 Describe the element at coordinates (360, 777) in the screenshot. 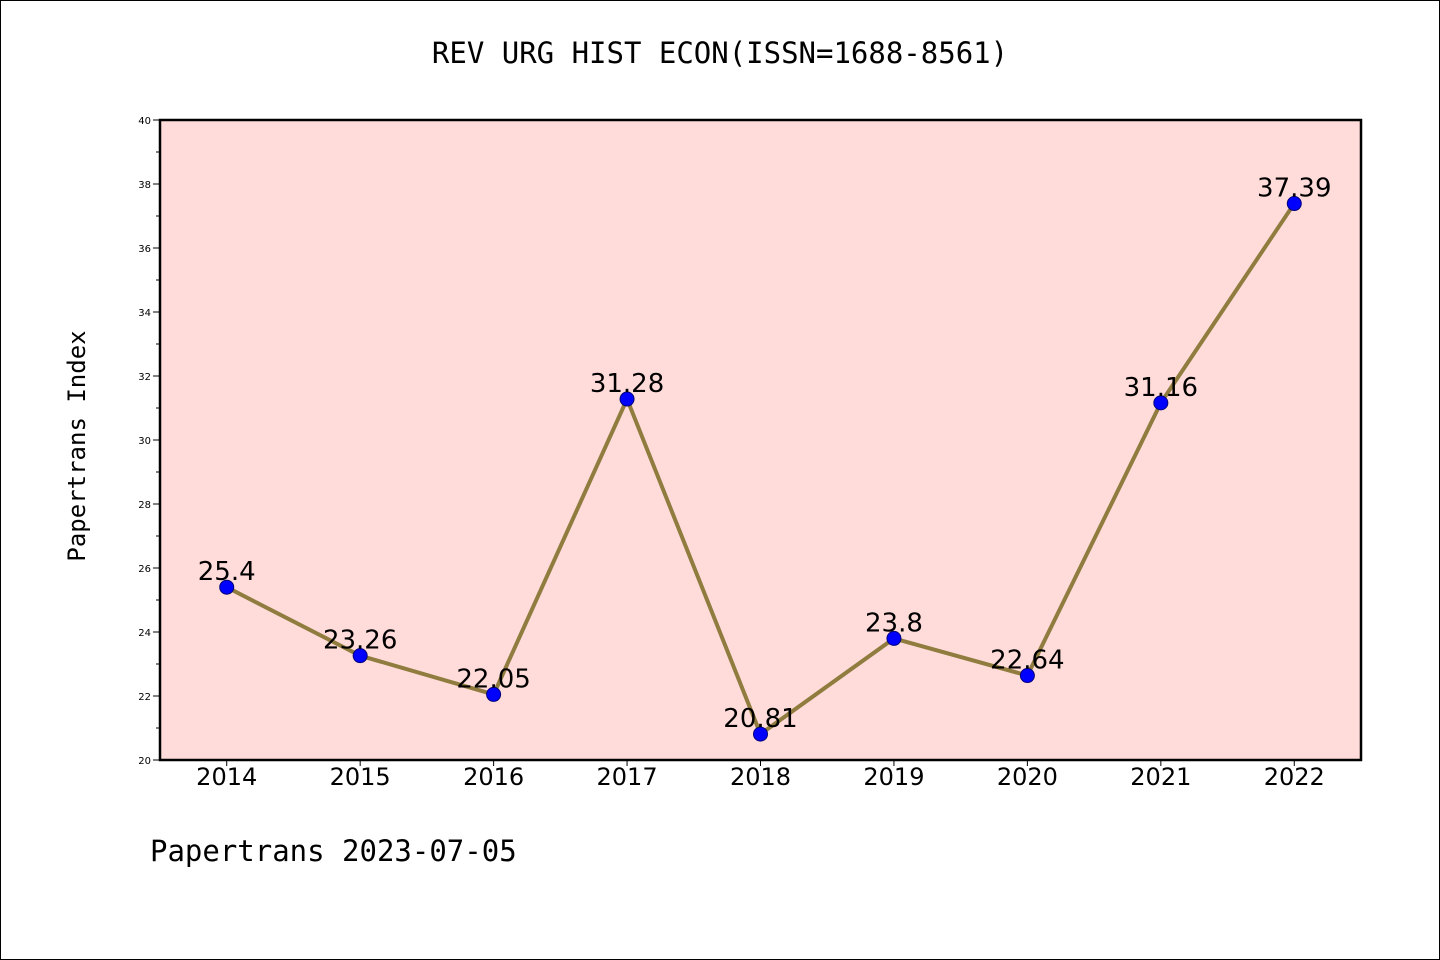

I see `x-tick-label: 2015` at that location.